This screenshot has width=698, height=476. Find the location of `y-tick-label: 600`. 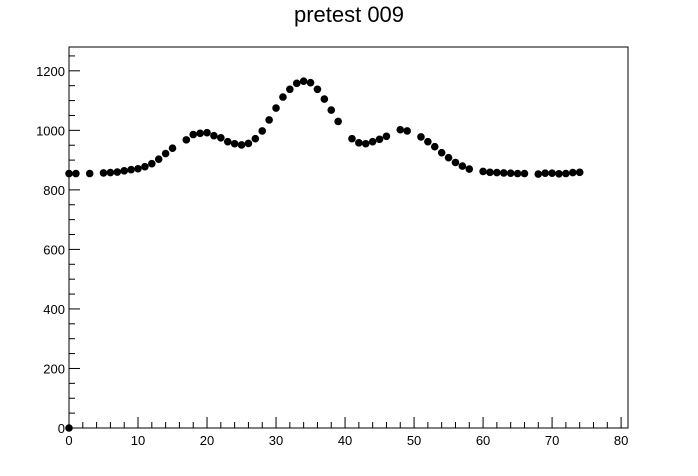

y-tick-label: 600 is located at coordinates (54, 249).